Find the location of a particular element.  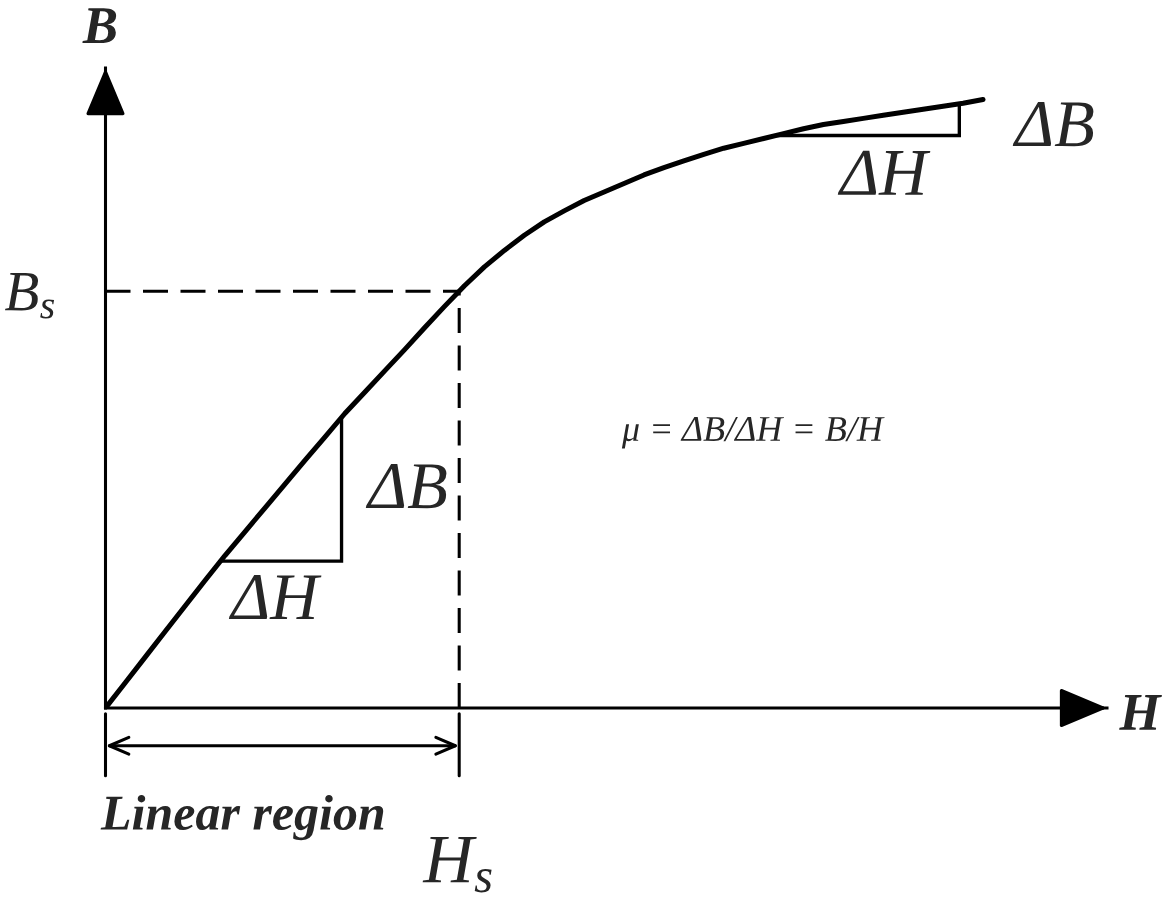

text: H$_{s}$ is located at coordinates (457, 864).